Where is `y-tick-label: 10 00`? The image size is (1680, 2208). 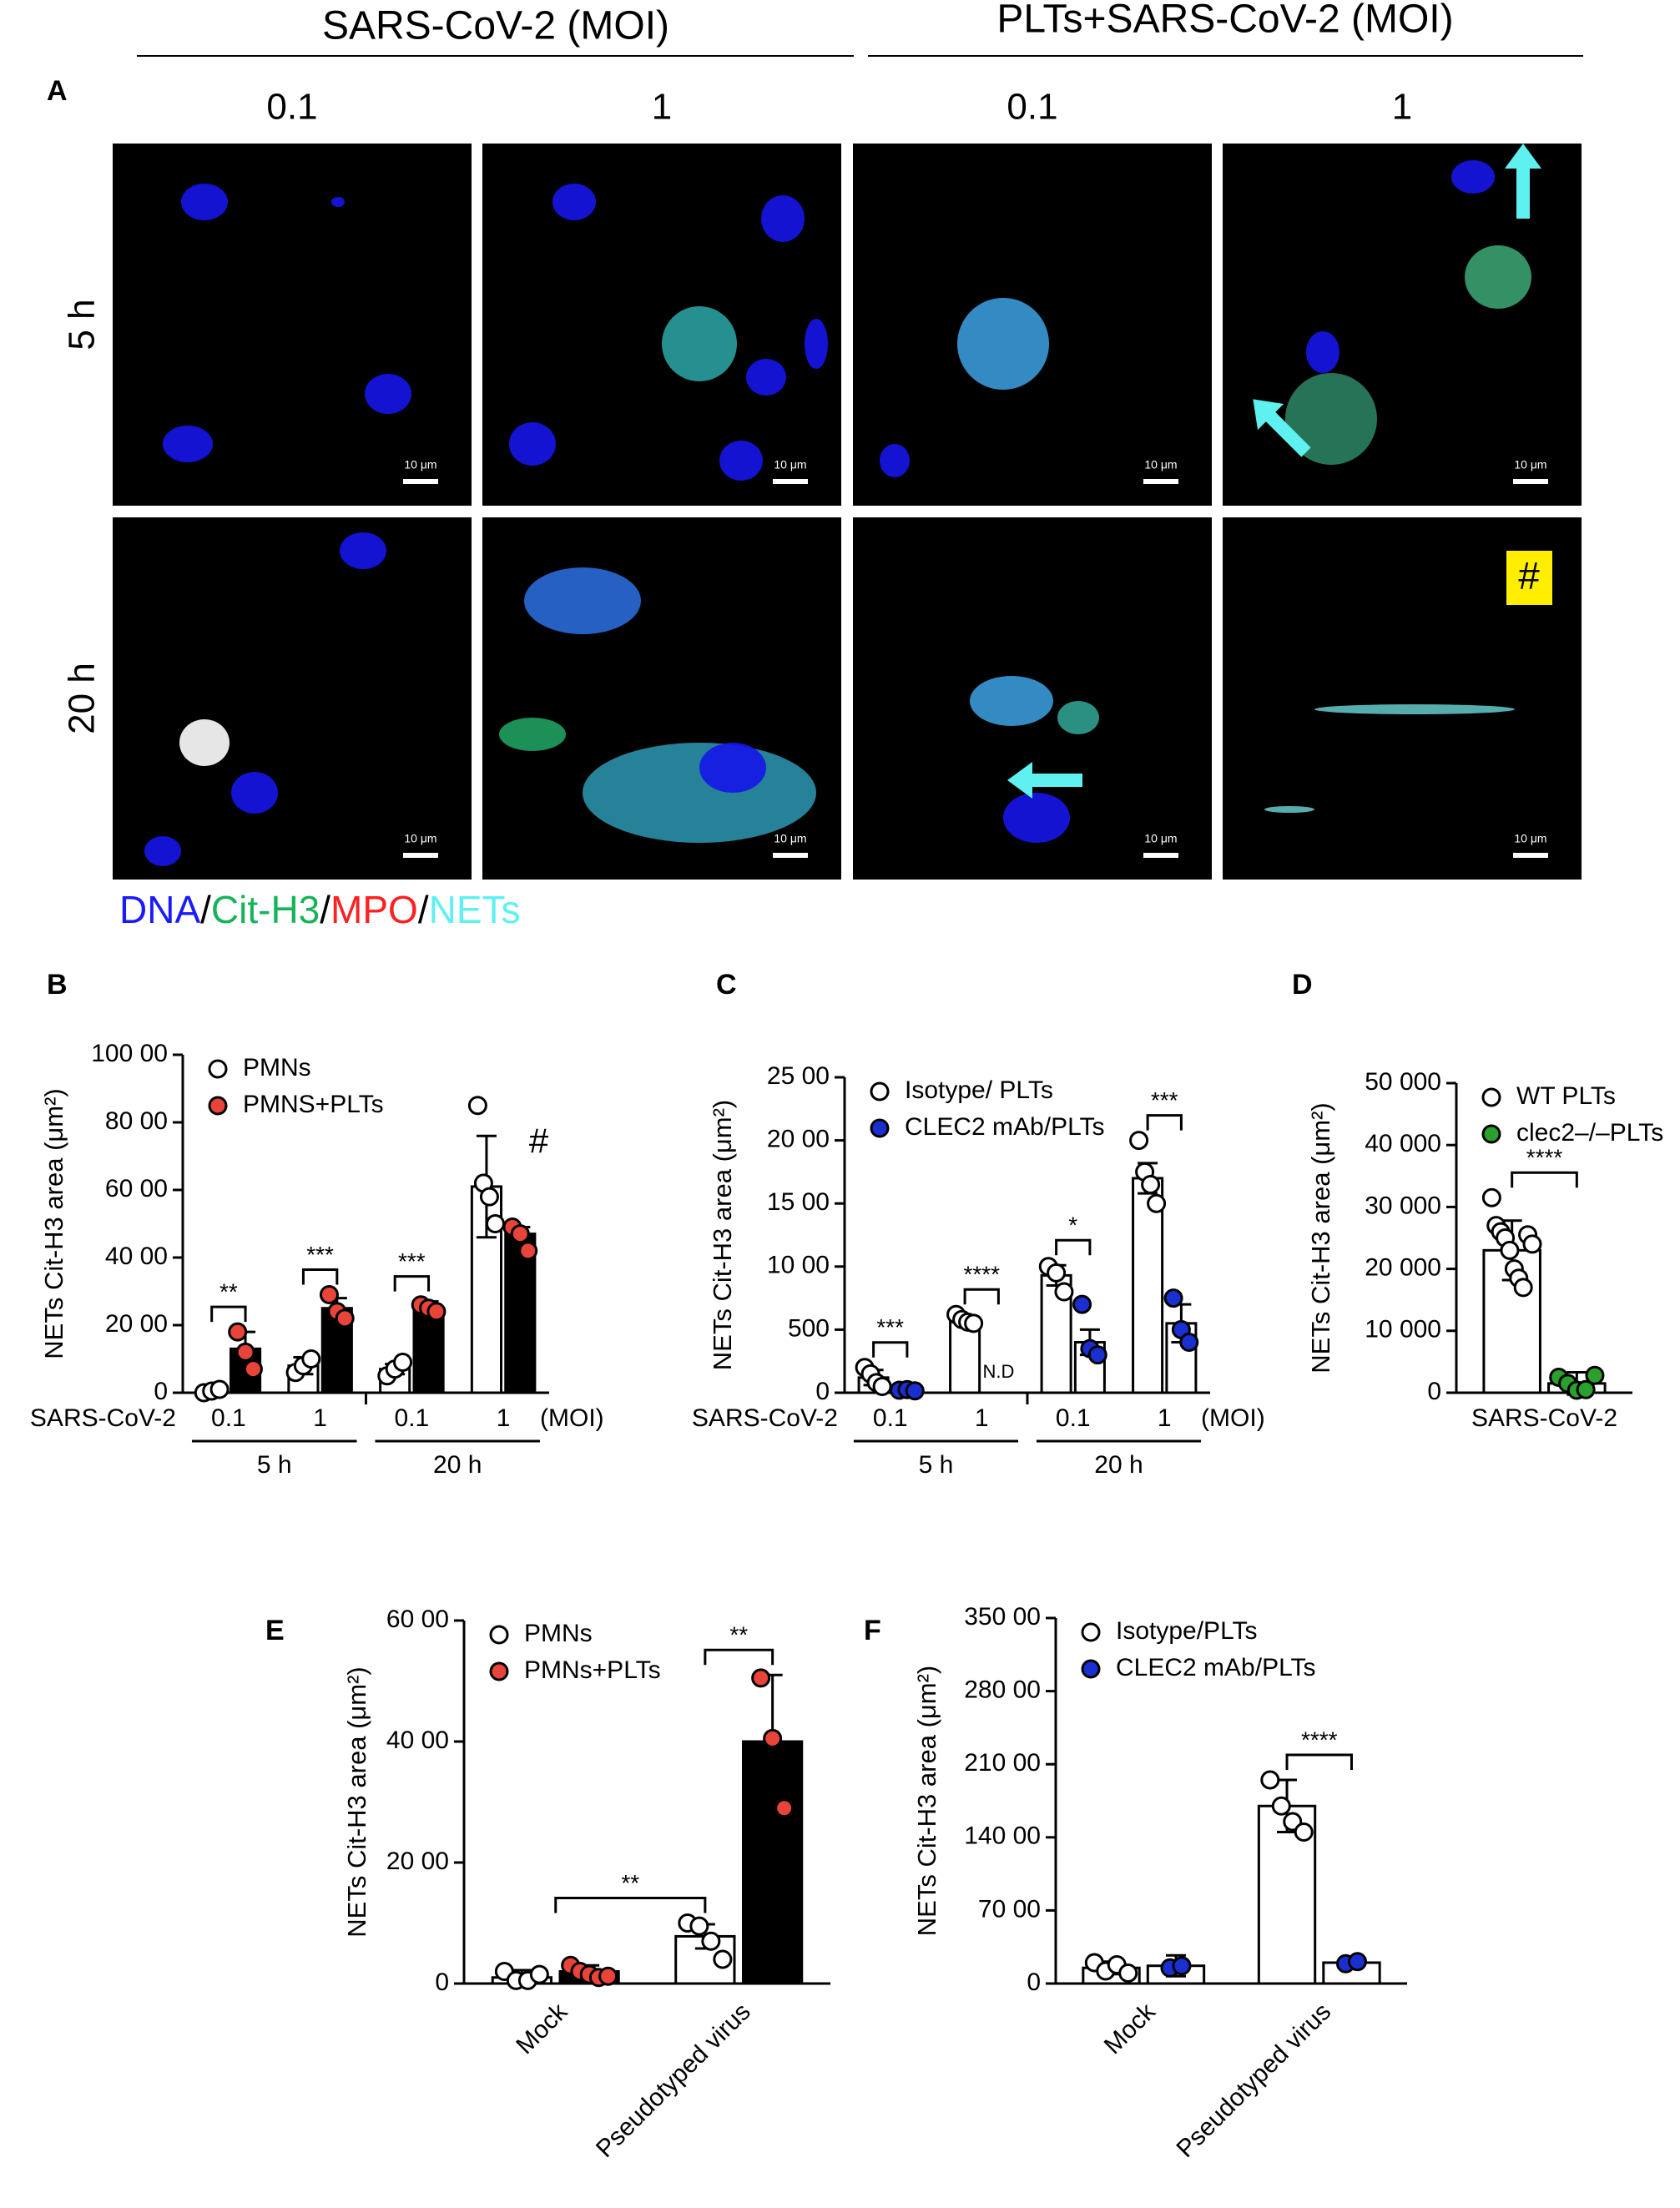
y-tick-label: 10 00 is located at coordinates (798, 1265).